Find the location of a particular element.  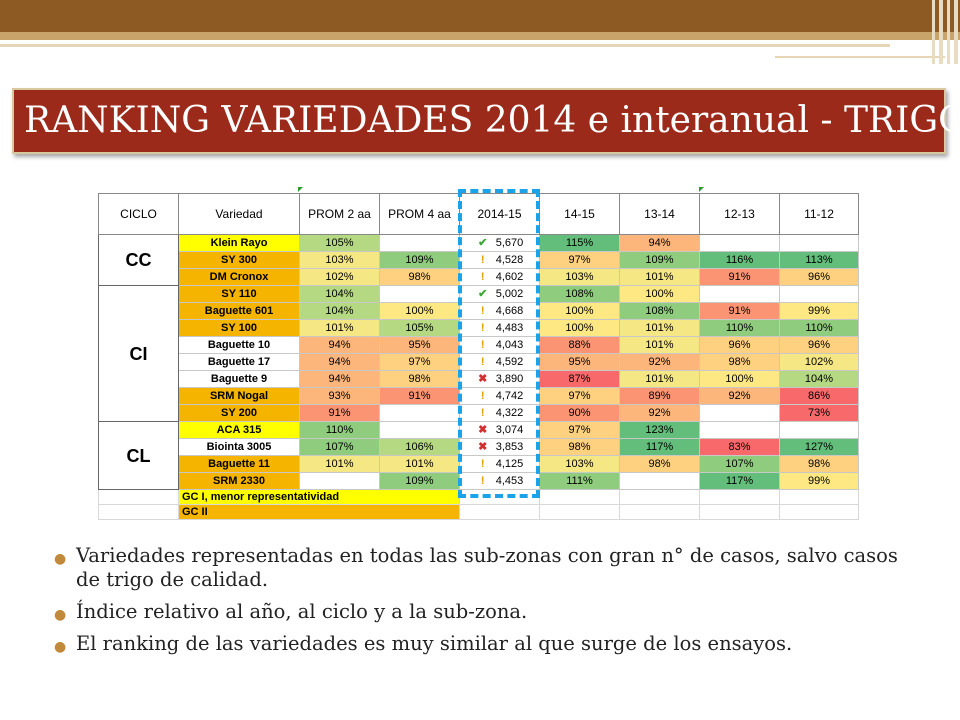

season-12-13-cell: 117% is located at coordinates (739, 481).